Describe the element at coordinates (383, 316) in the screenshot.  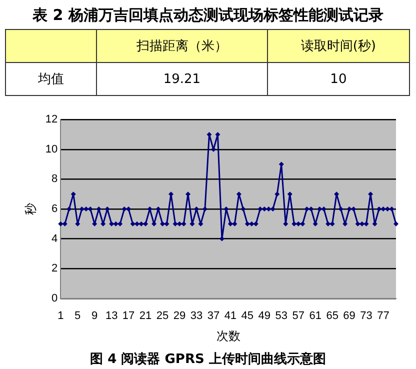
I see `x-tick-label: 77` at that location.